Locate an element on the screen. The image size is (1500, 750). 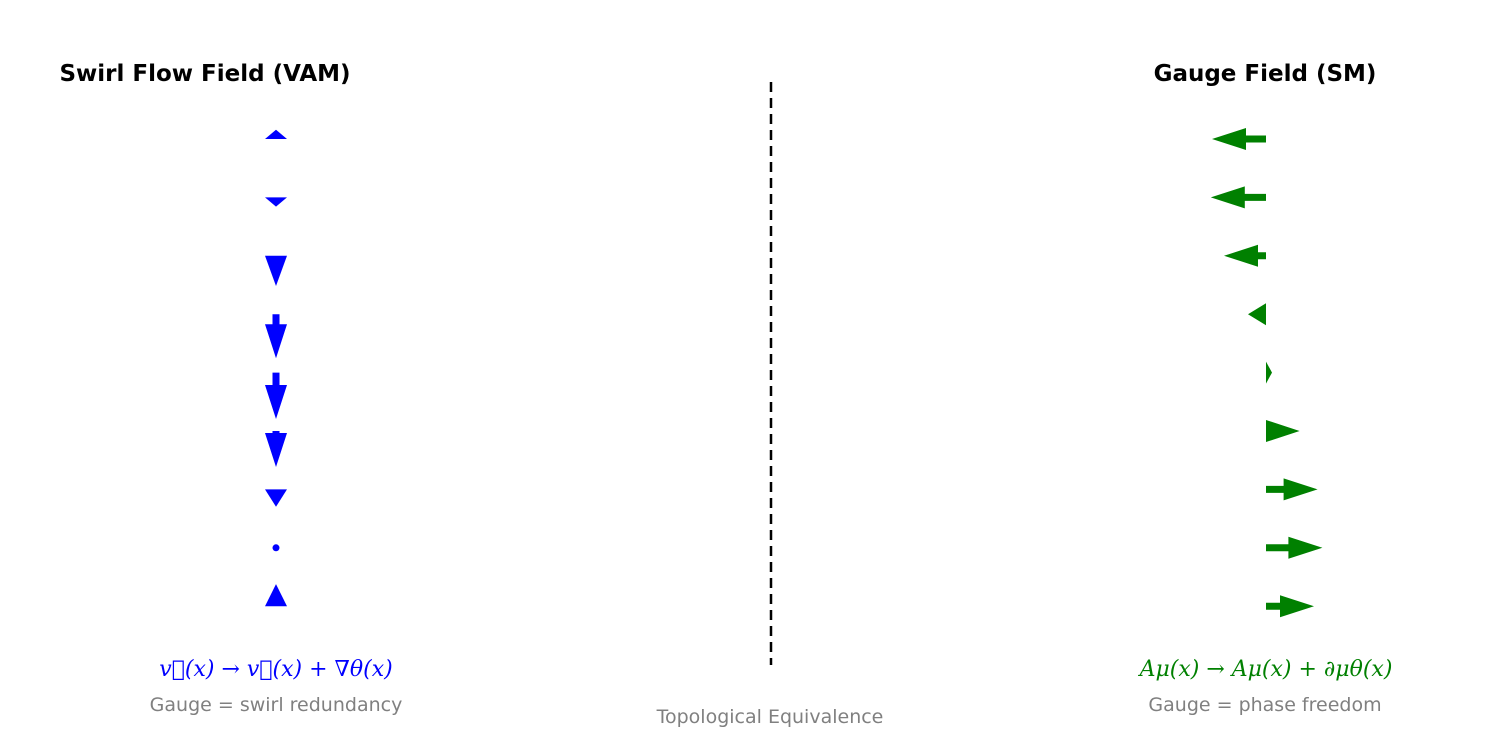
right-panel-title: Gauge Field (SM) is located at coordinates (1265, 74).